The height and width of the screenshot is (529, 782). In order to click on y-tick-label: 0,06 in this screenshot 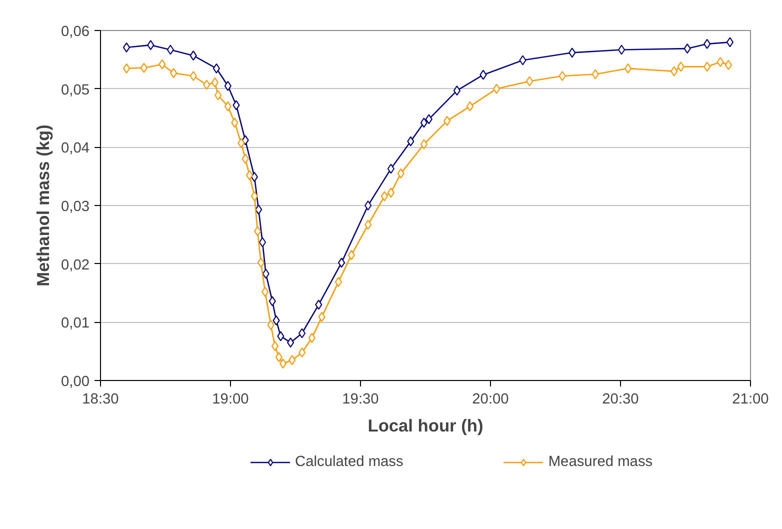, I will do `click(75, 32)`.